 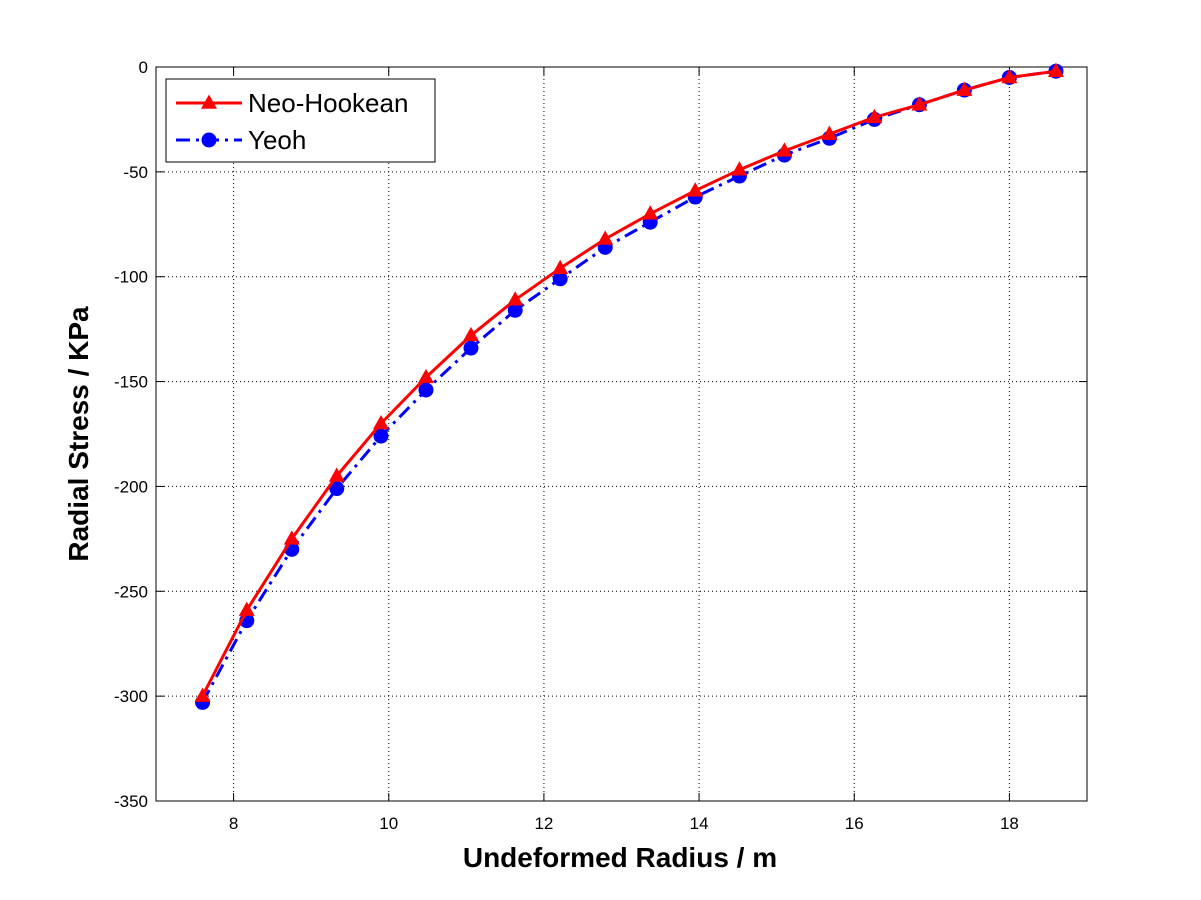 I want to click on x-axis-title: Undeformed Radius / m, so click(x=620, y=857).